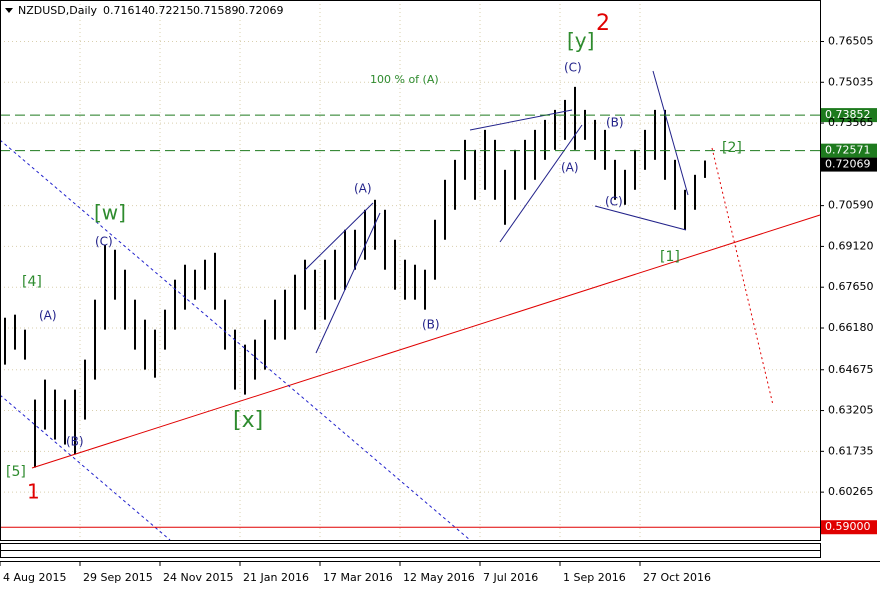 Image resolution: width=880 pixels, height=591 pixels. Describe the element at coordinates (594, 577) in the screenshot. I see `x-tick-label: 1 Sep 2016` at that location.